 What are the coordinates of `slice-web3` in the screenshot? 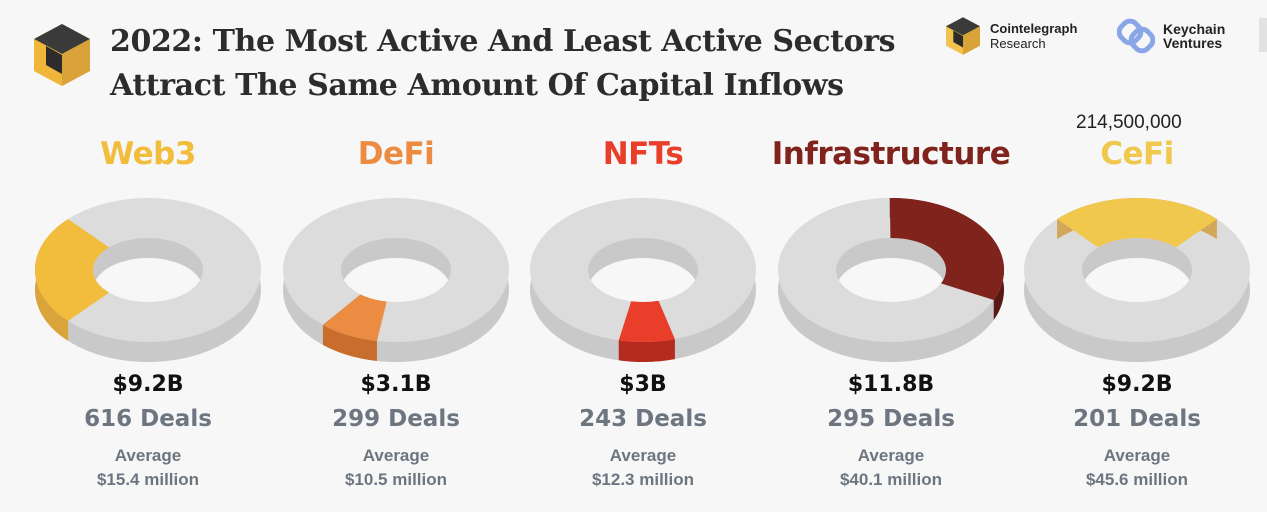 It's located at (72, 270).